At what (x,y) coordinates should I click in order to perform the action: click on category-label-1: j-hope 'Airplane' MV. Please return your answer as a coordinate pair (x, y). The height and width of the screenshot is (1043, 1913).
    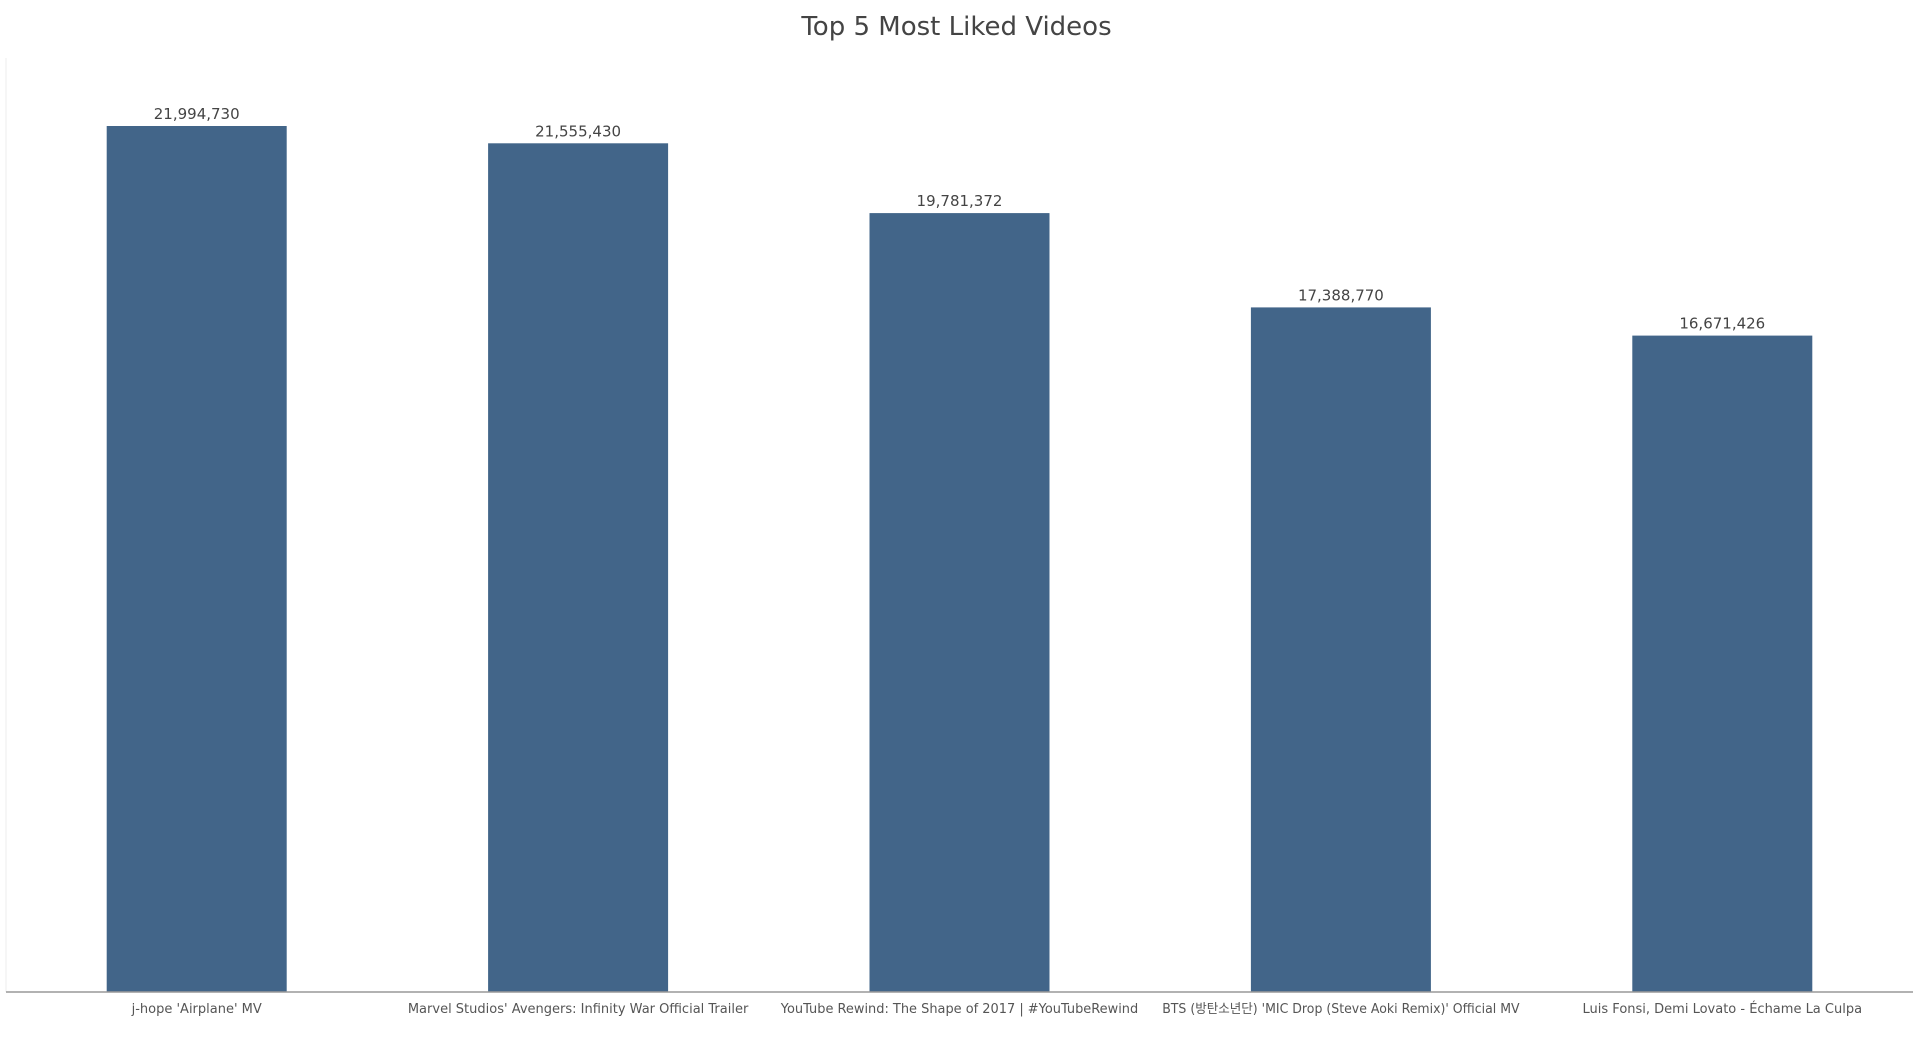
    Looking at the image, I should click on (196, 1009).